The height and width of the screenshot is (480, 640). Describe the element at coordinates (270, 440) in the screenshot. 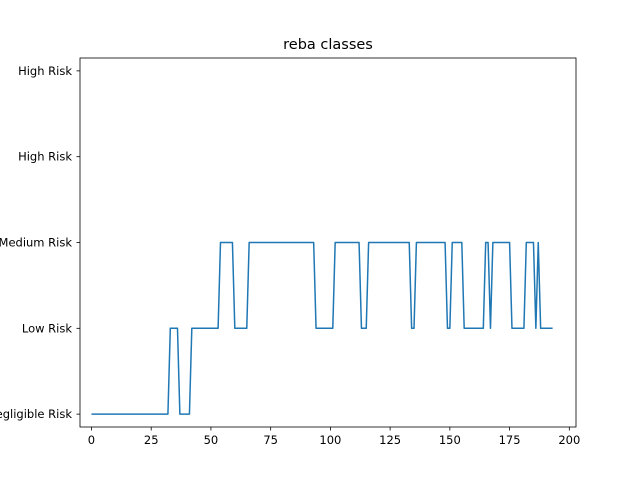

I see `x-tick-label: 75` at that location.